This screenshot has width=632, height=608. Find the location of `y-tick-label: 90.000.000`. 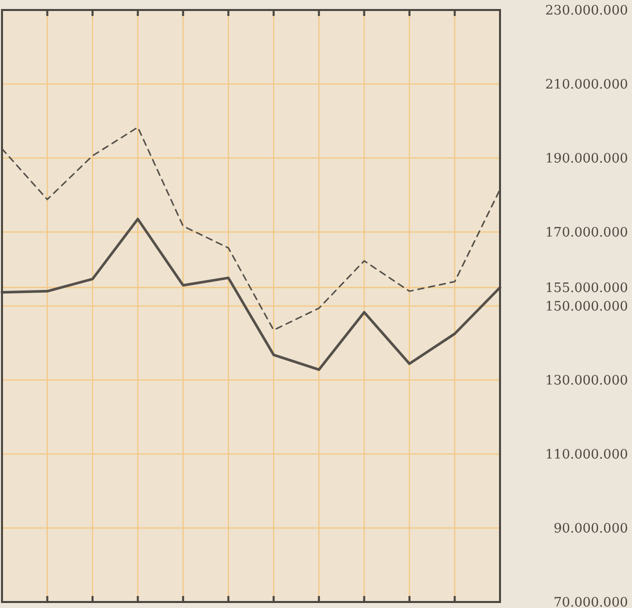

y-tick-label: 90.000.000 is located at coordinates (591, 529).